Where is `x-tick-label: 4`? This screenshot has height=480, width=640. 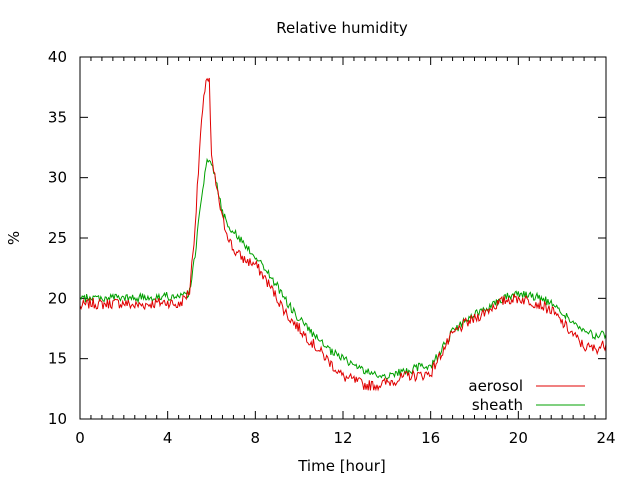 x-tick-label: 4 is located at coordinates (168, 438).